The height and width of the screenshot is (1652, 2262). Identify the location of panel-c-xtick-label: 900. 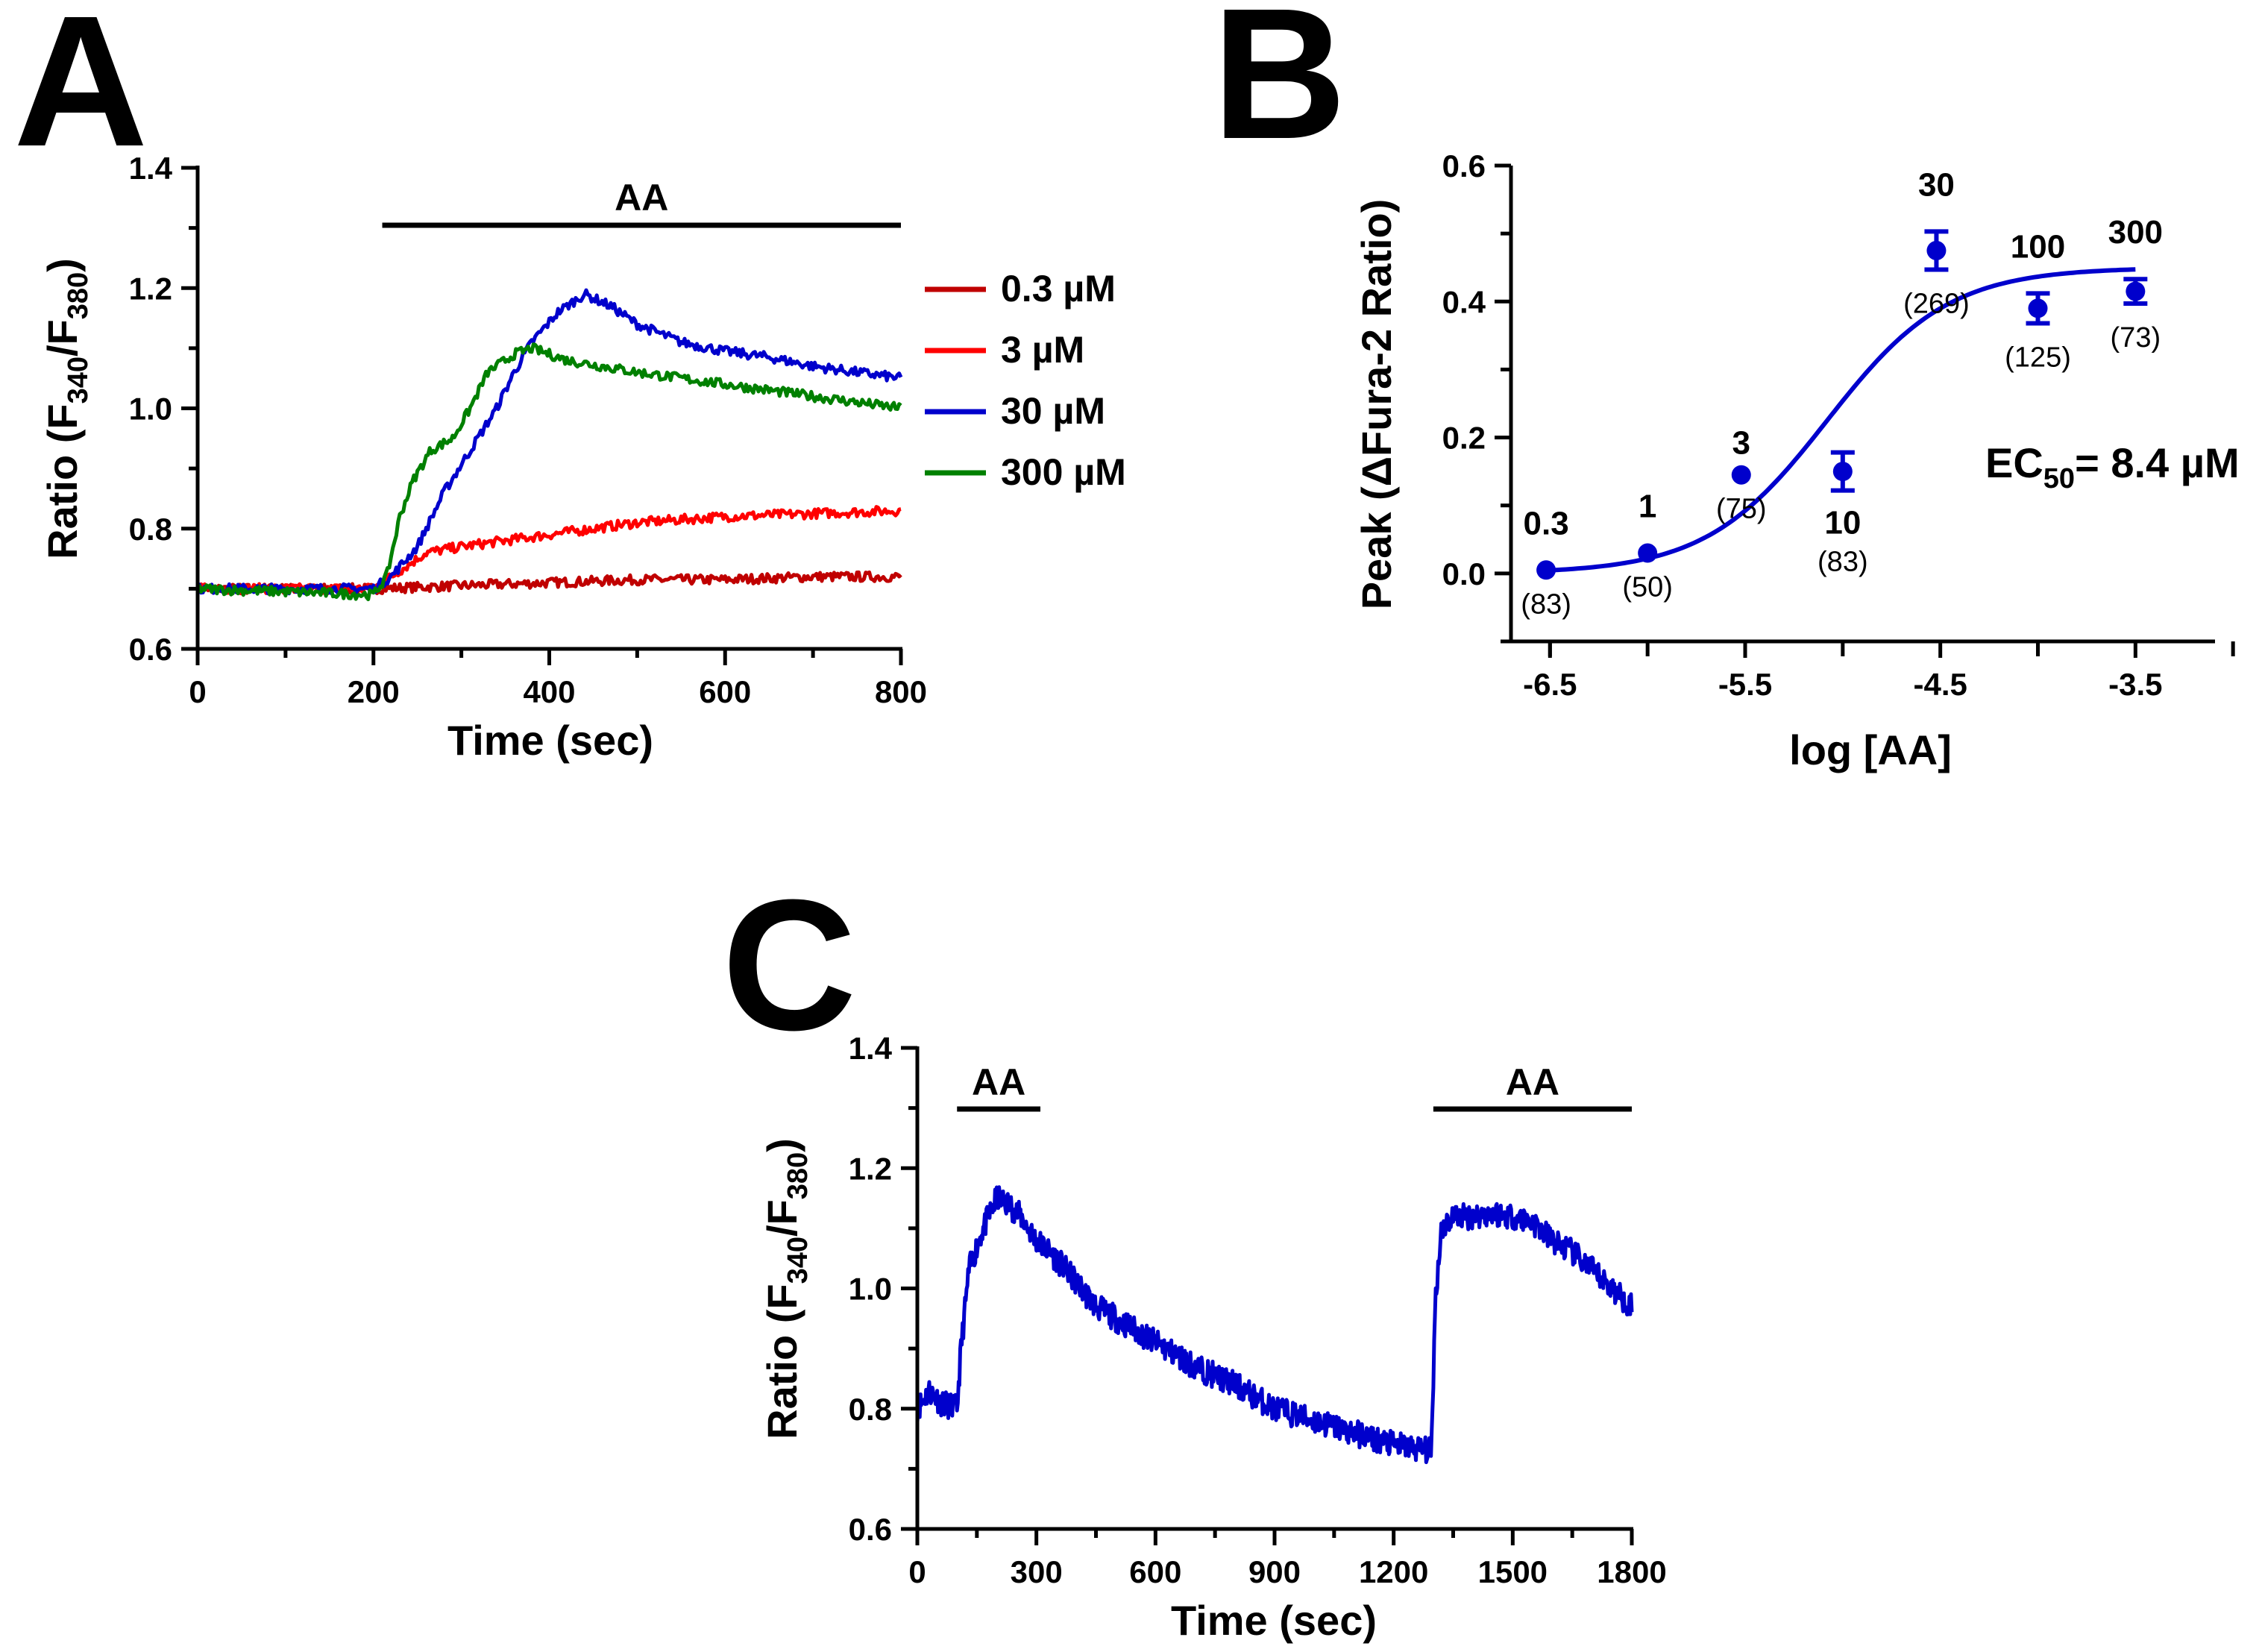
(1274, 1571).